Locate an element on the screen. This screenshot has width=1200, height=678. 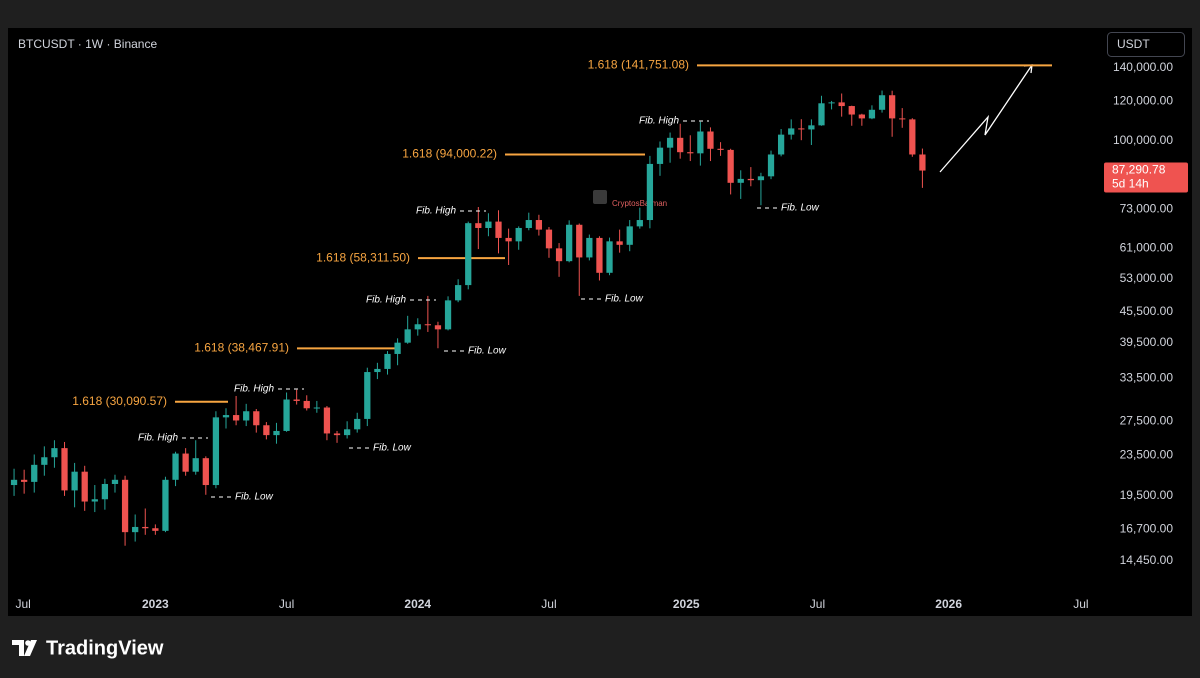
logo-slash is located at coordinates (30, 648).